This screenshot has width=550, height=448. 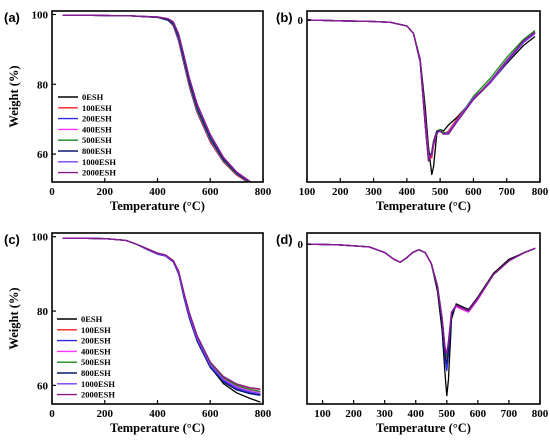 I want to click on panel-label: (a), so click(x=12, y=17).